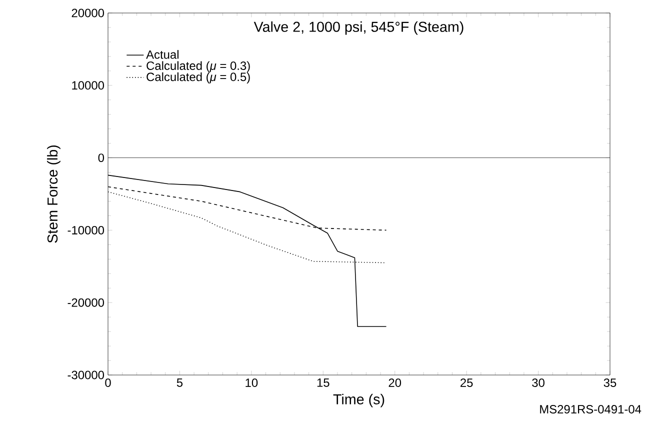 Image resolution: width=648 pixels, height=423 pixels. What do you see at coordinates (88, 85) in the screenshot?
I see `y-tick-label: 10000` at bounding box center [88, 85].